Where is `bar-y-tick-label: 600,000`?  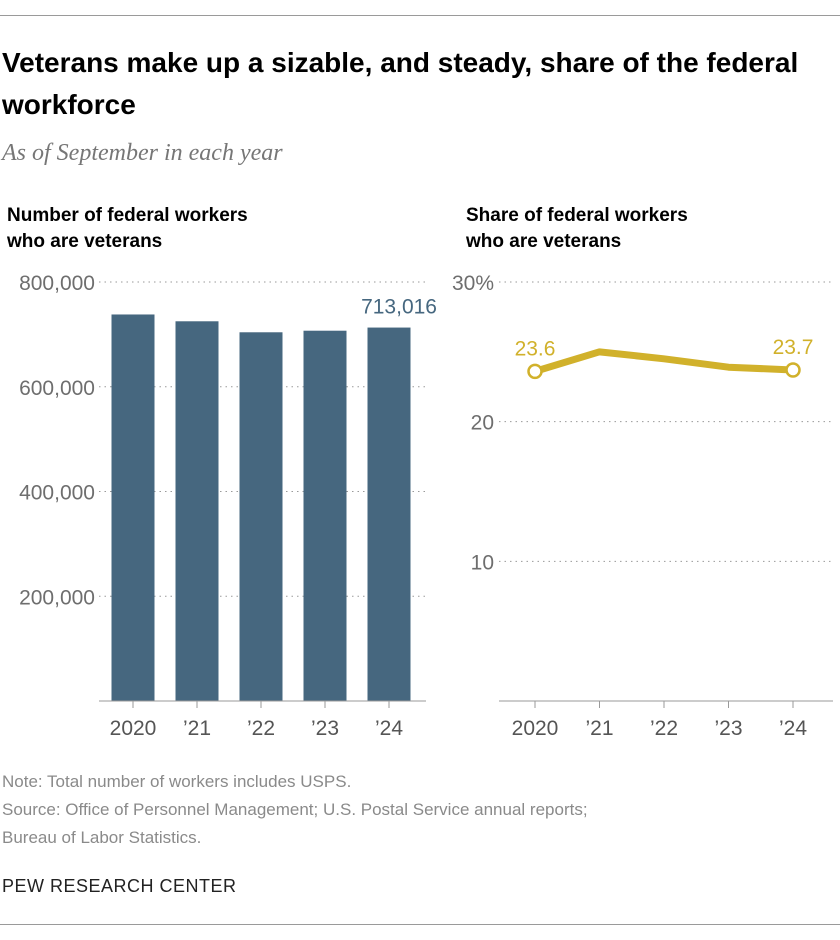
bar-y-tick-label: 600,000 is located at coordinates (57, 388).